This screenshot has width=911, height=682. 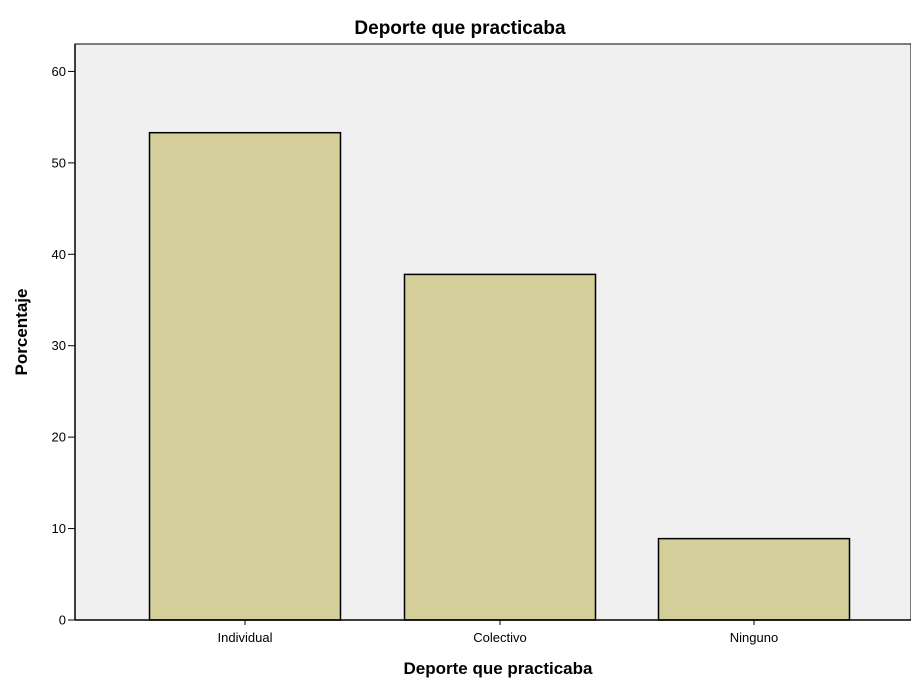 I want to click on chart-title: Deporte que practicaba, so click(x=460, y=28).